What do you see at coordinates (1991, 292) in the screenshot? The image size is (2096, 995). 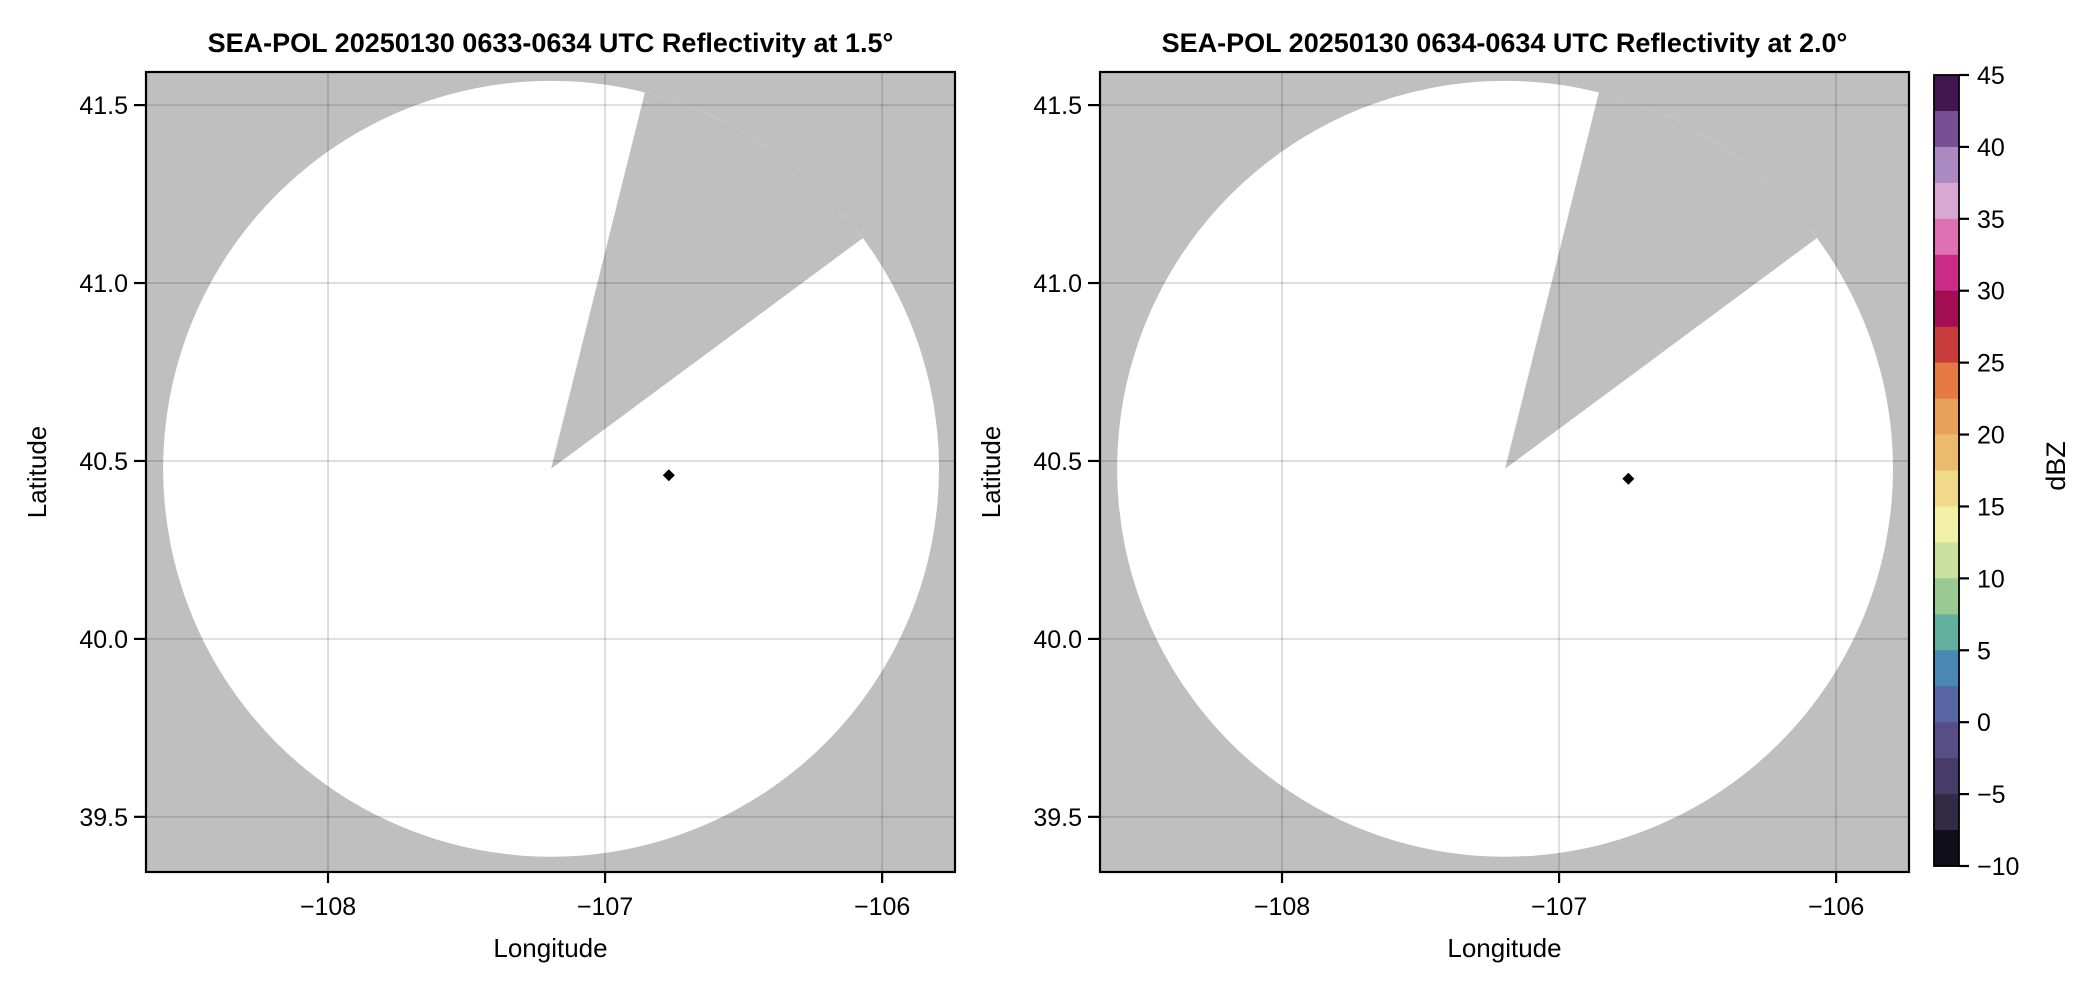 I see `colorbar-tick-label: 30` at bounding box center [1991, 292].